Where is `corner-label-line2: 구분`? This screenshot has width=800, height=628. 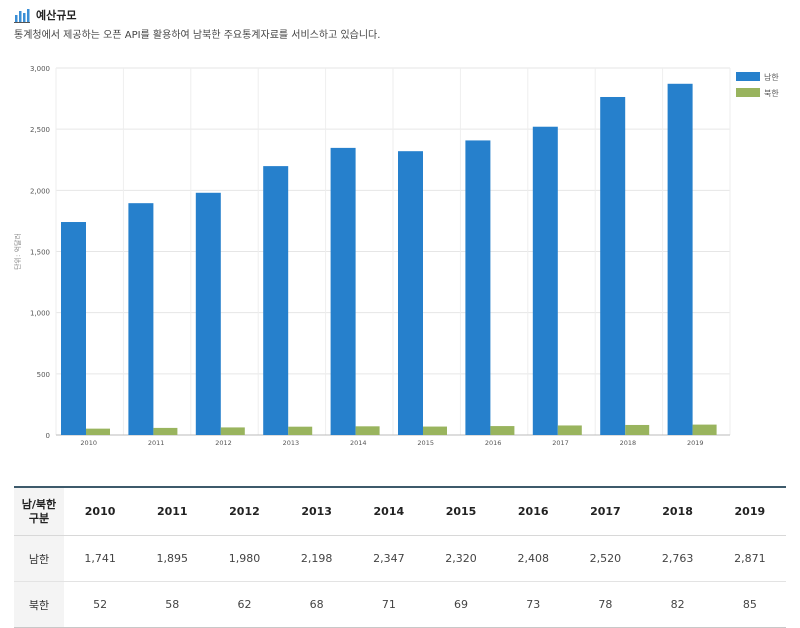 corner-label-line2: 구분 is located at coordinates (39, 518).